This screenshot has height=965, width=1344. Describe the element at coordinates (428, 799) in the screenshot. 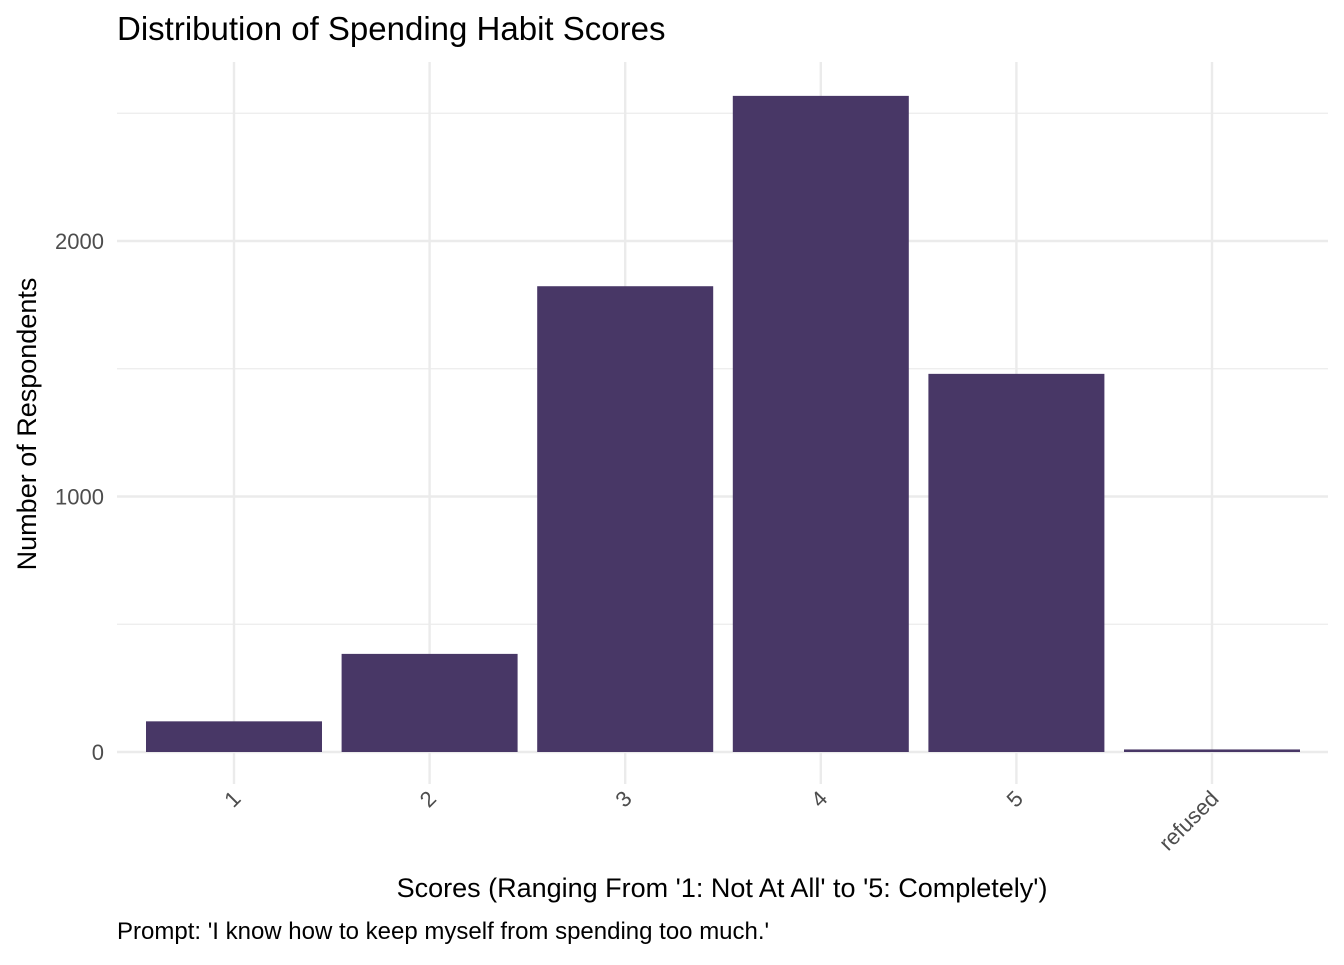

I see `x-tick-label-2: 2` at that location.